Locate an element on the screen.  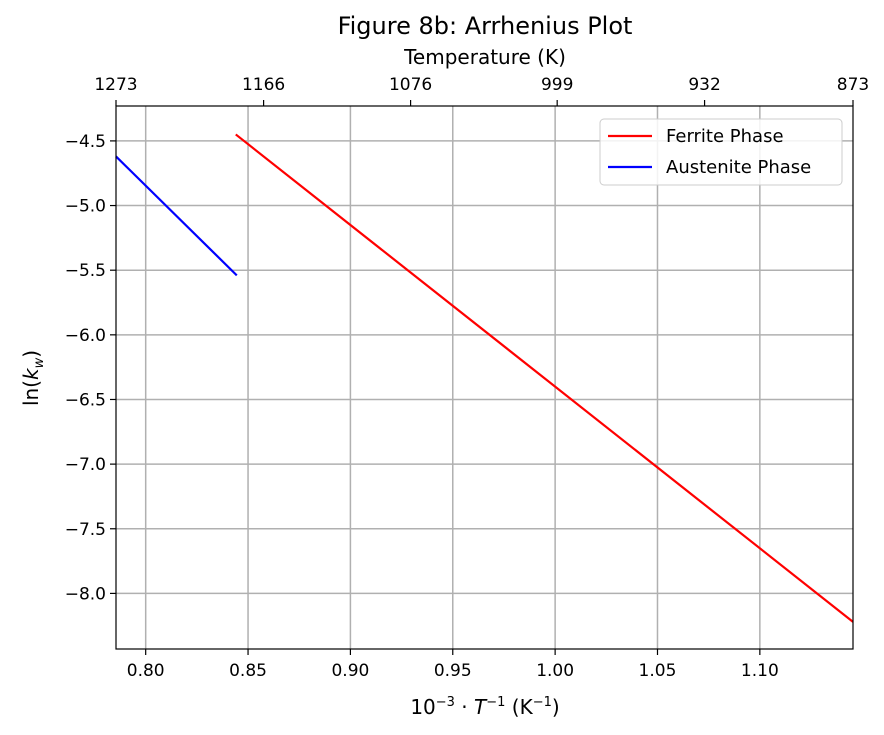
y-tick-label: −4.5 is located at coordinates (85, 142).